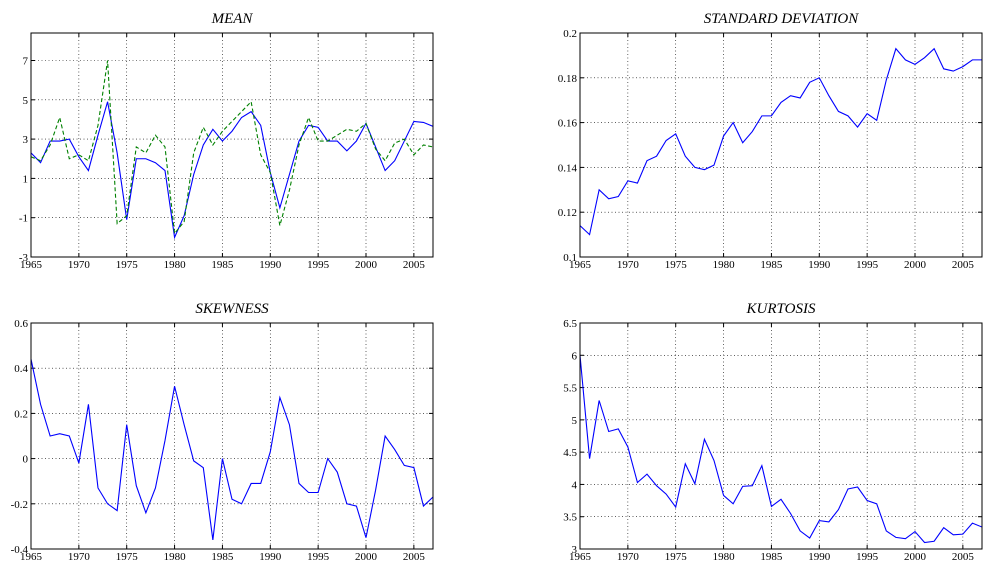 The height and width of the screenshot is (568, 984). I want to click on y-tick-label: 0.14, so click(568, 168).